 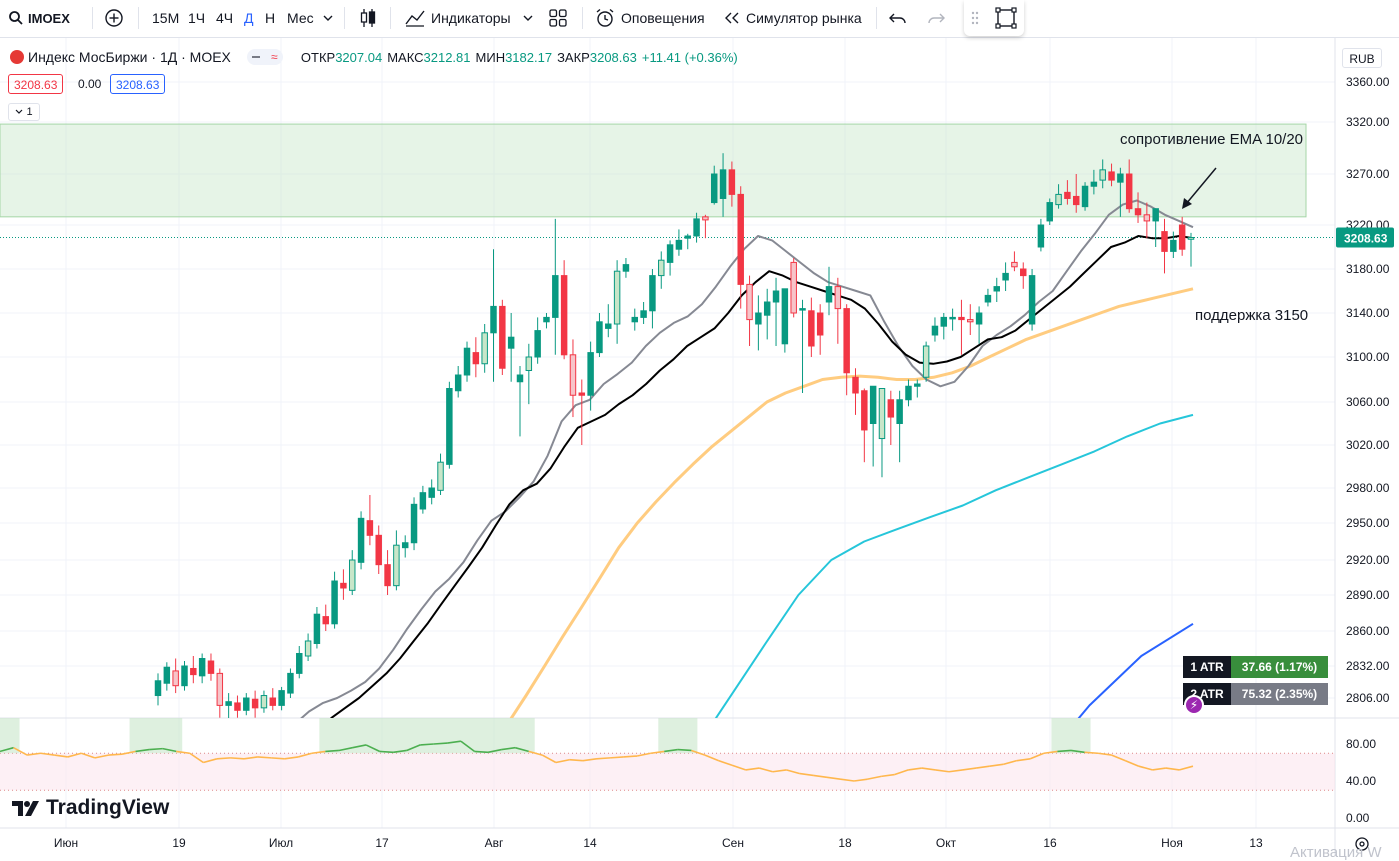 I want to click on redo-button, so click(x=936, y=18).